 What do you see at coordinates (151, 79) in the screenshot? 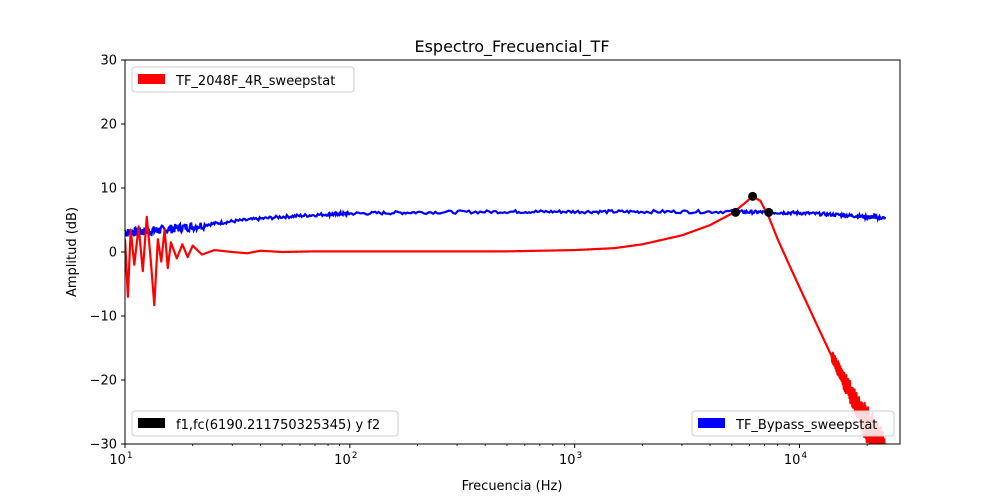
I see `legend-swatch-red` at bounding box center [151, 79].